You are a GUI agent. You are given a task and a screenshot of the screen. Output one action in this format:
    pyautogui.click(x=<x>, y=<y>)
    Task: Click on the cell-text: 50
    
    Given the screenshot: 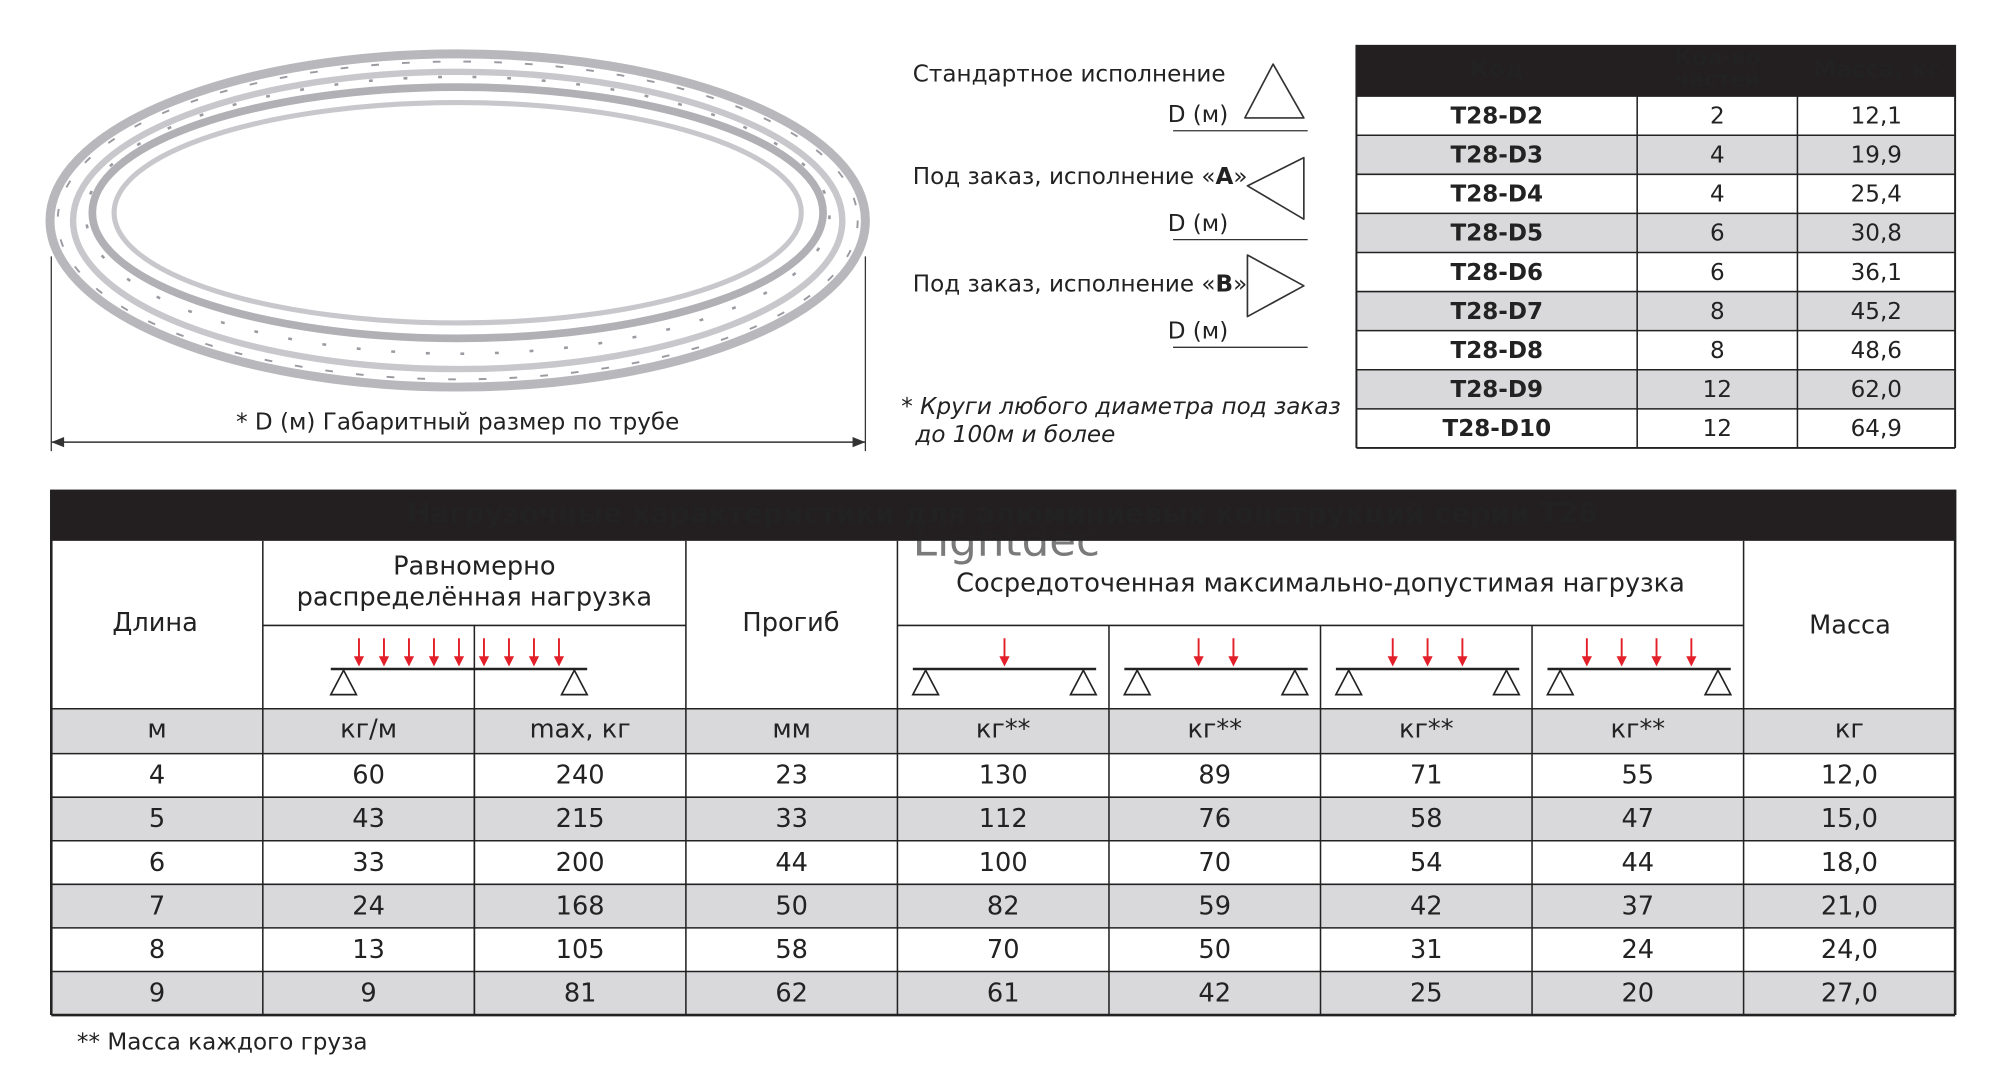 What is the action you would take?
    pyautogui.click(x=1214, y=950)
    